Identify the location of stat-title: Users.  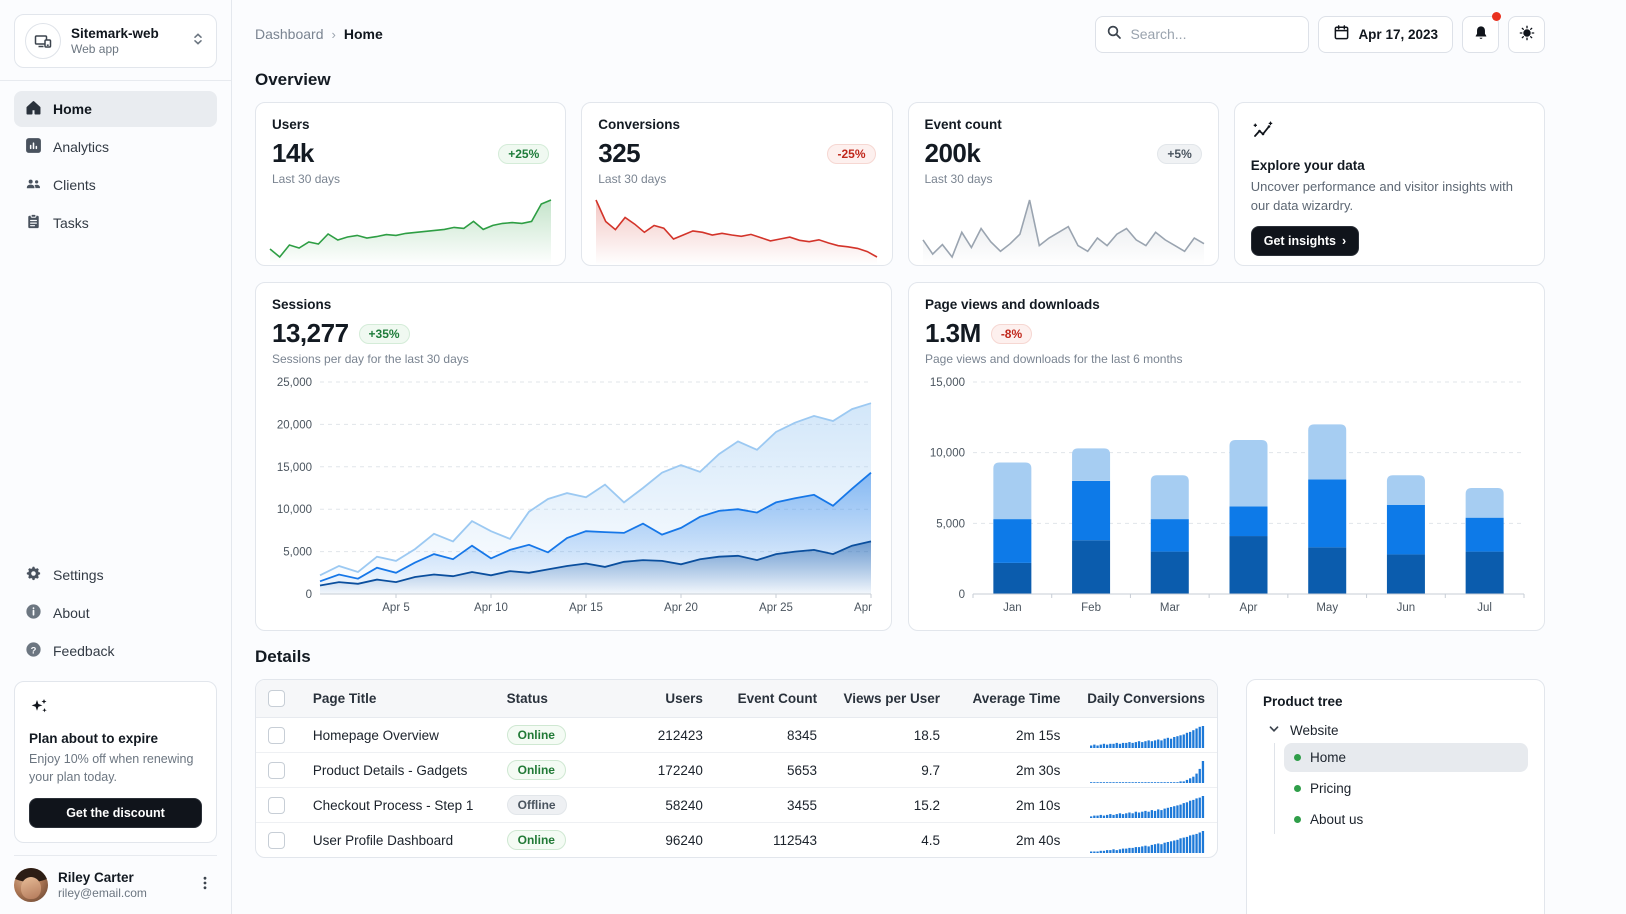
(291, 124).